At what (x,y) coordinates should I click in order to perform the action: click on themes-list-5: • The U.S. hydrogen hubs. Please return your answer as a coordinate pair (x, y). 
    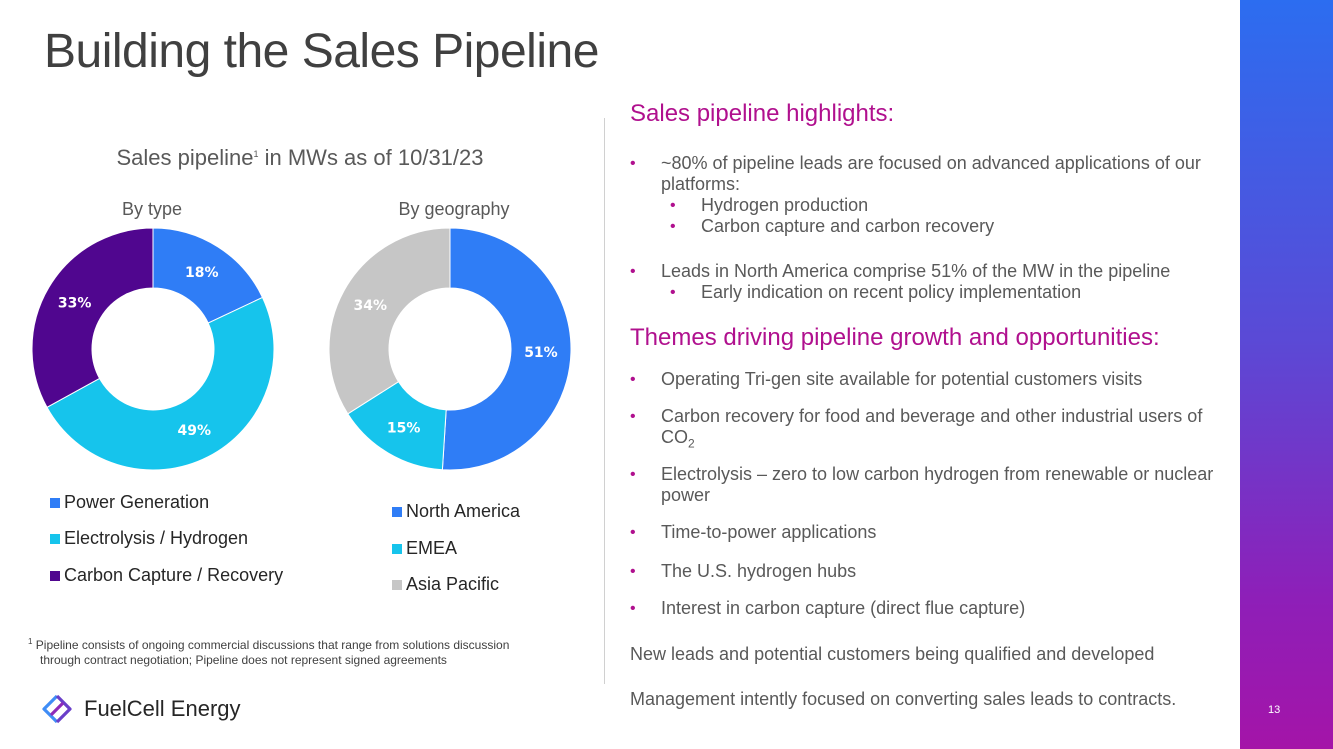
    Looking at the image, I should click on (930, 571).